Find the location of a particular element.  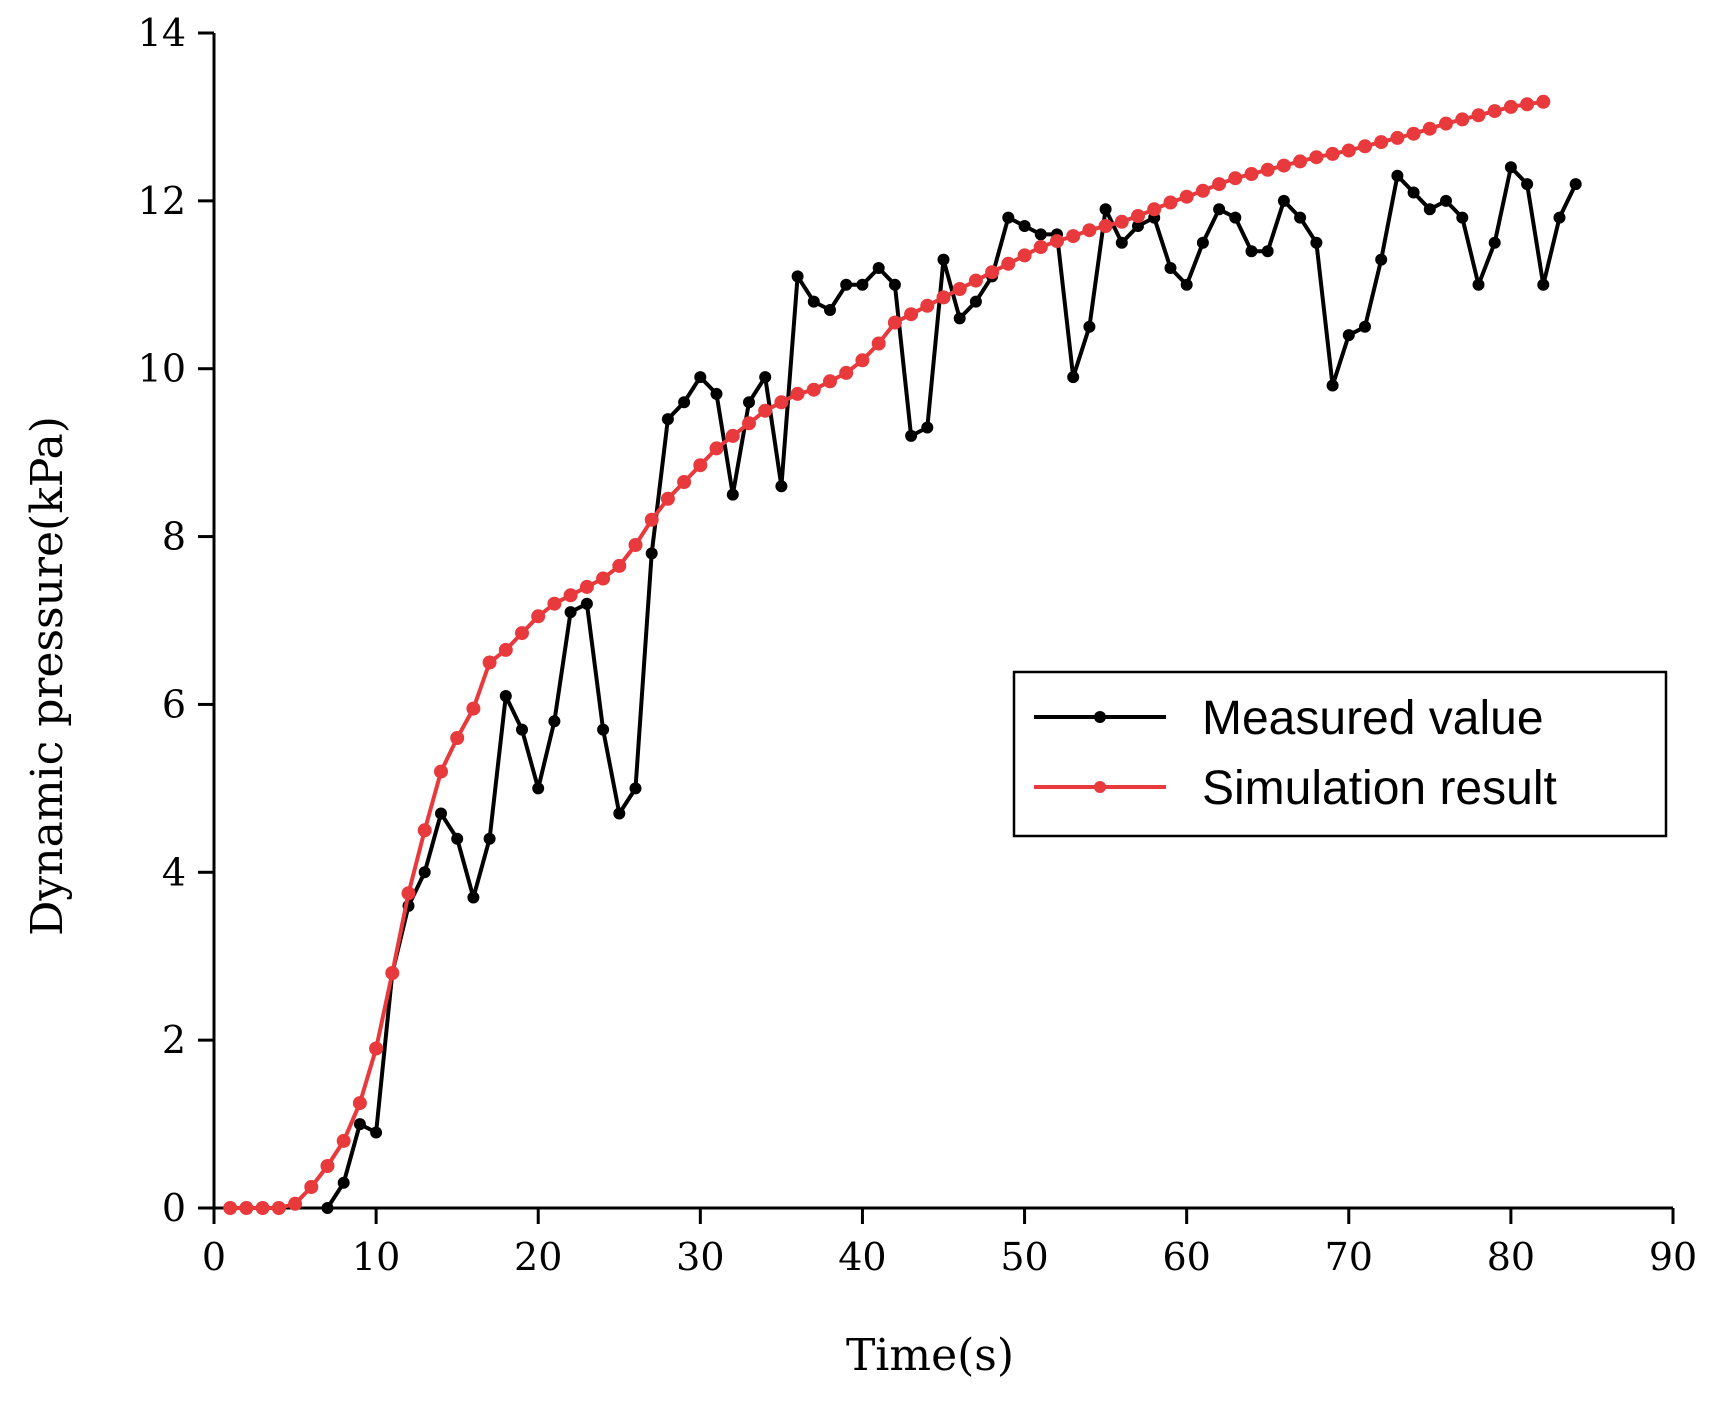

x-tick-label: 90 is located at coordinates (1673, 1257).